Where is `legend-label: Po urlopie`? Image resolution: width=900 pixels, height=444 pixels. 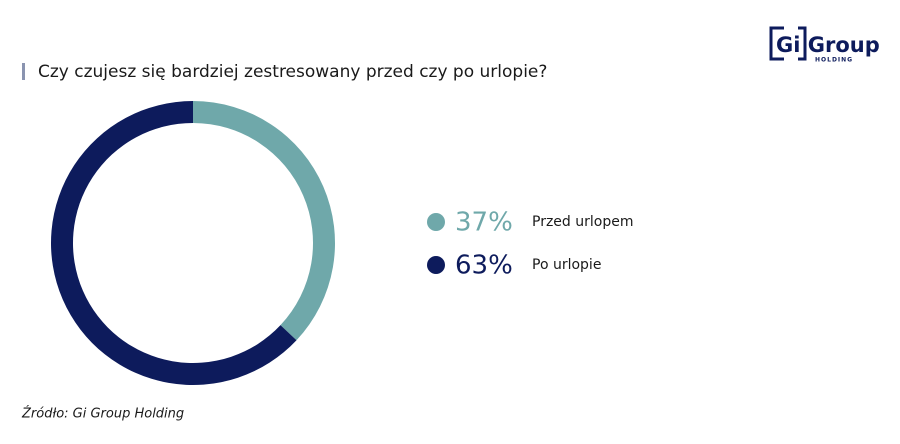
legend-label: Po urlopie is located at coordinates (566, 265).